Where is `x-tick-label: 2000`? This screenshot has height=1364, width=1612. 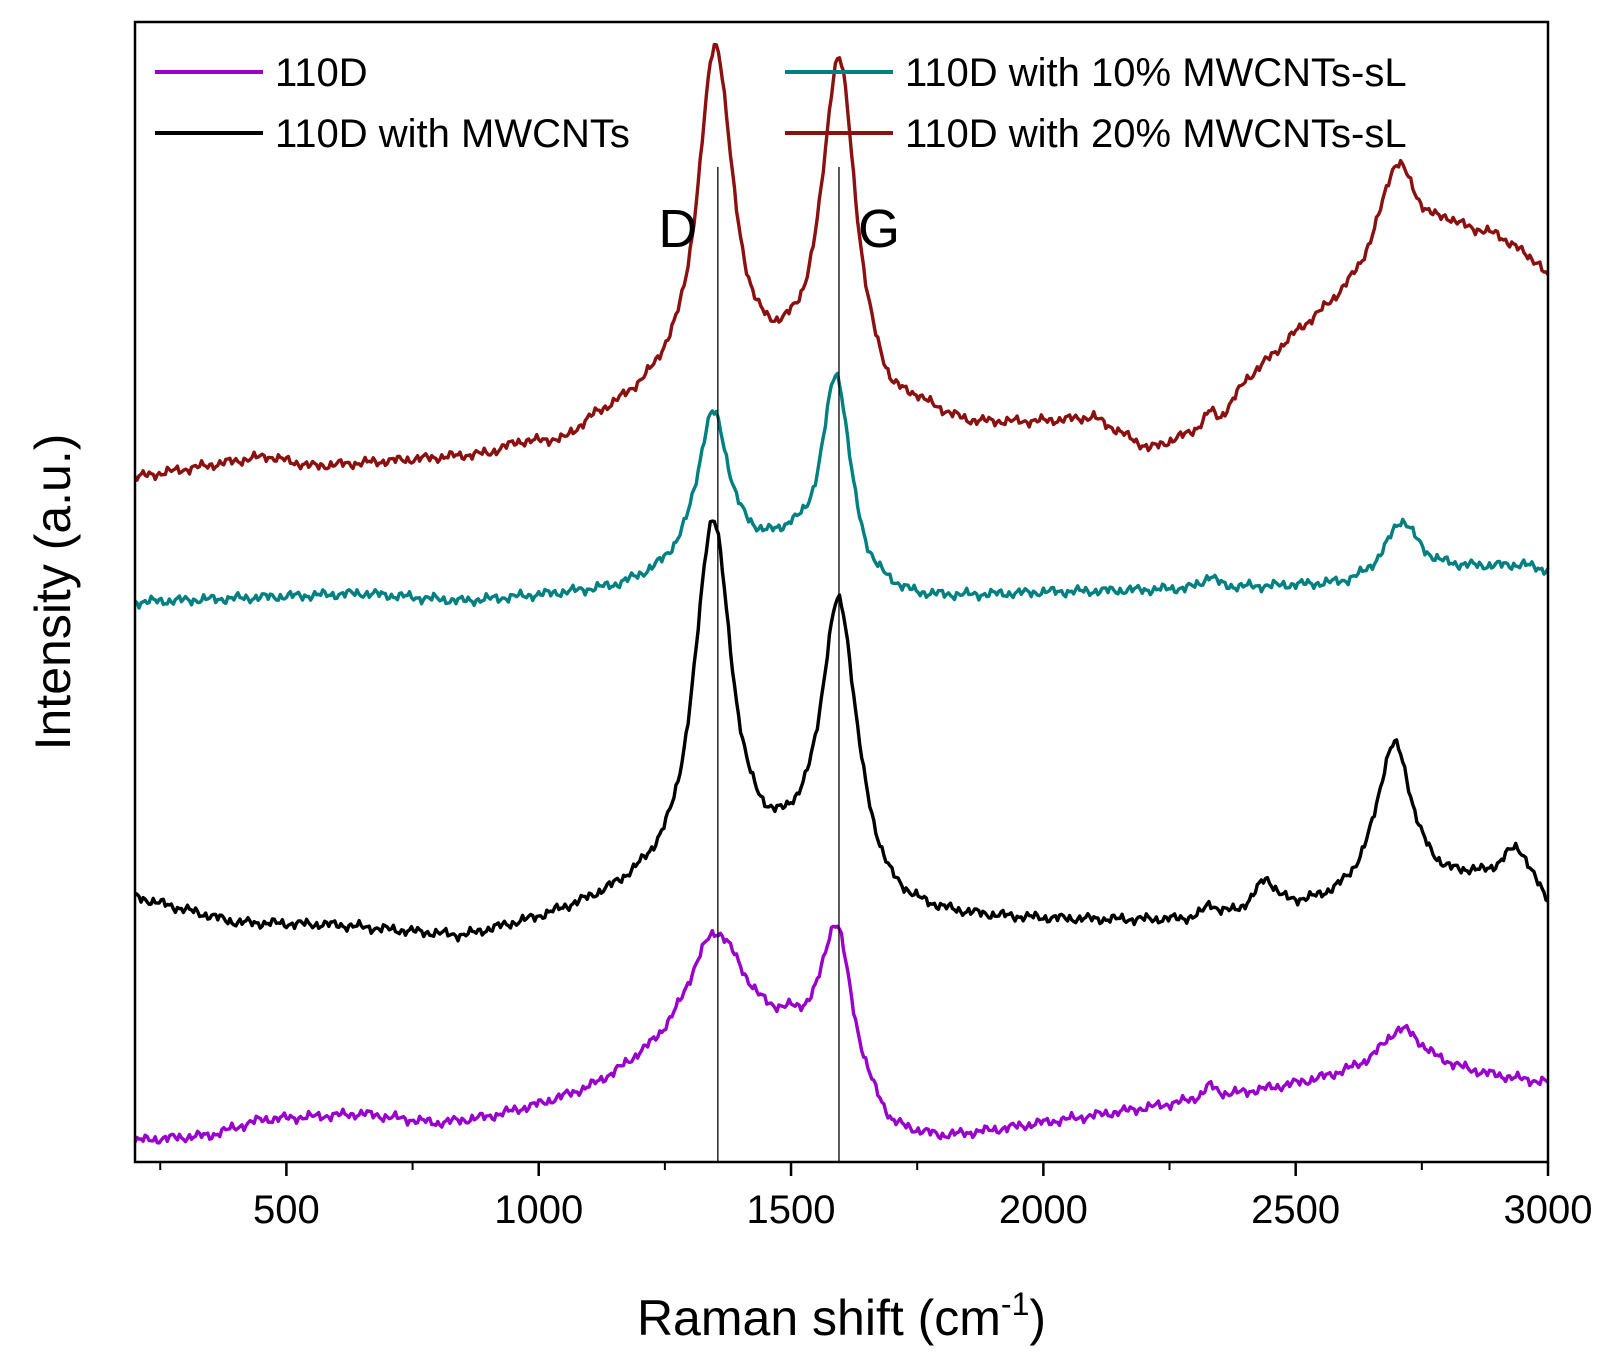
x-tick-label: 2000 is located at coordinates (1043, 1210).